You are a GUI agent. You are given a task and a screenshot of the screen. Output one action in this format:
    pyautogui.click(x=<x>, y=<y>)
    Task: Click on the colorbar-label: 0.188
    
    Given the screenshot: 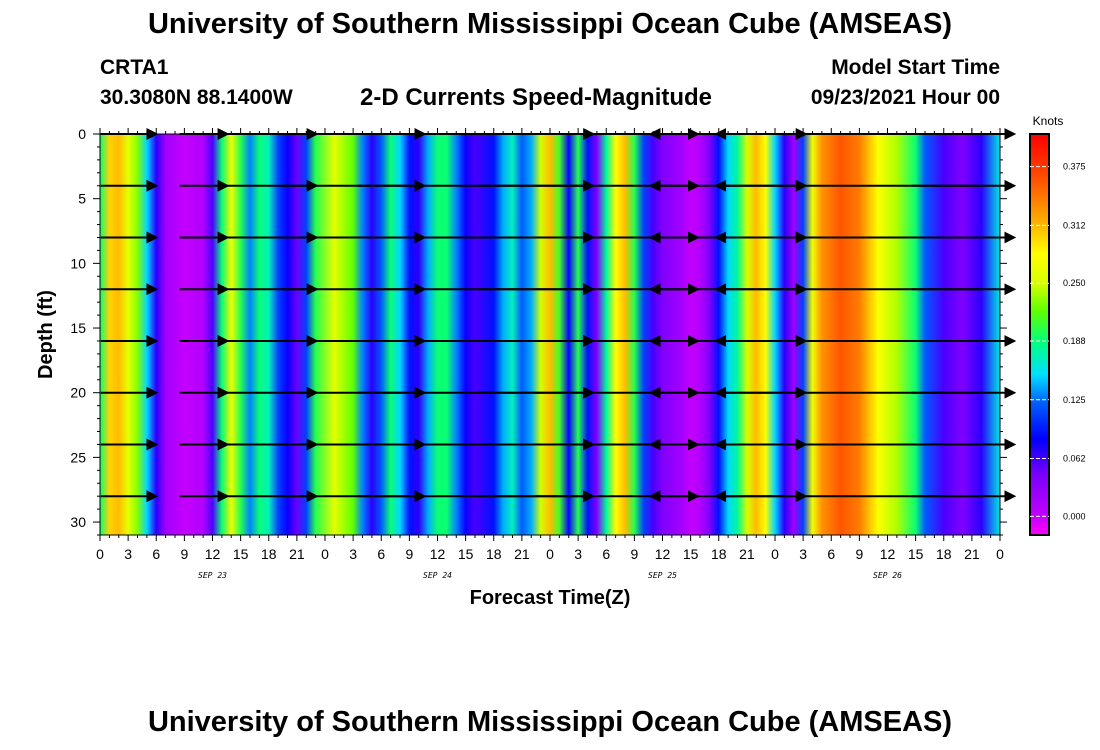 What is the action you would take?
    pyautogui.click(x=1074, y=341)
    